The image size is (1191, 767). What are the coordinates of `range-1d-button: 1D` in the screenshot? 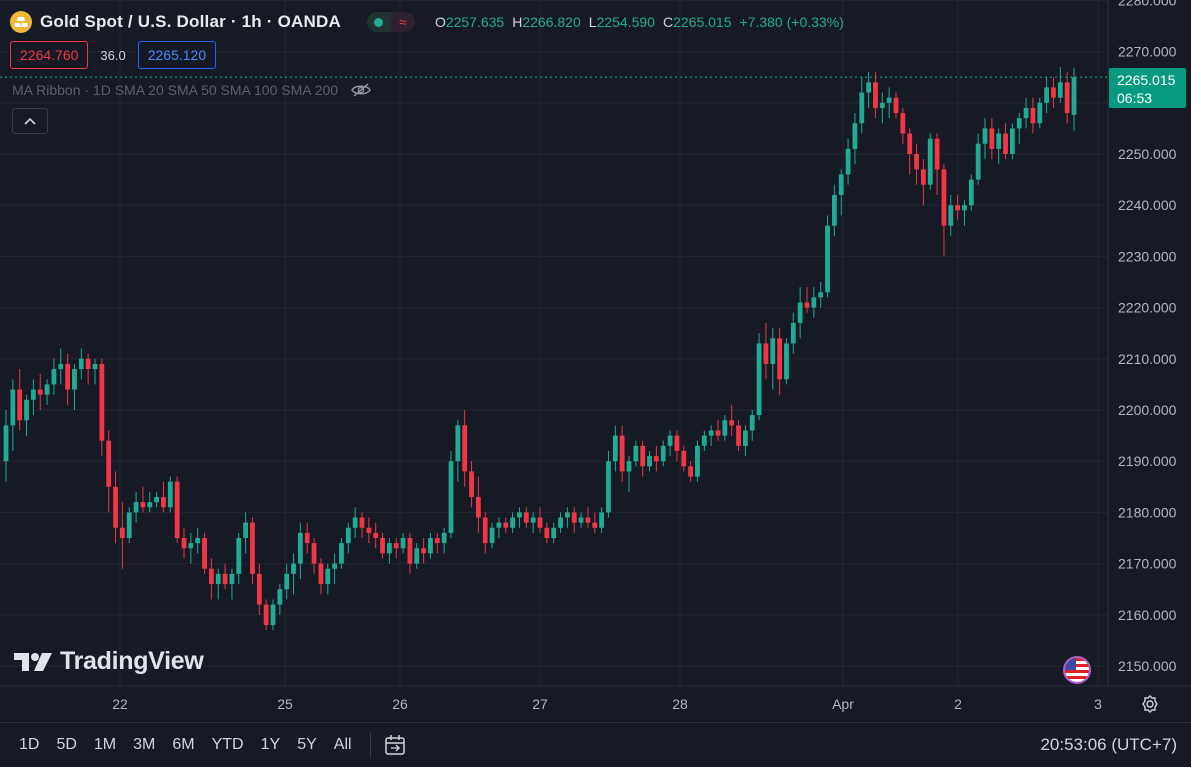 It's located at (29, 744).